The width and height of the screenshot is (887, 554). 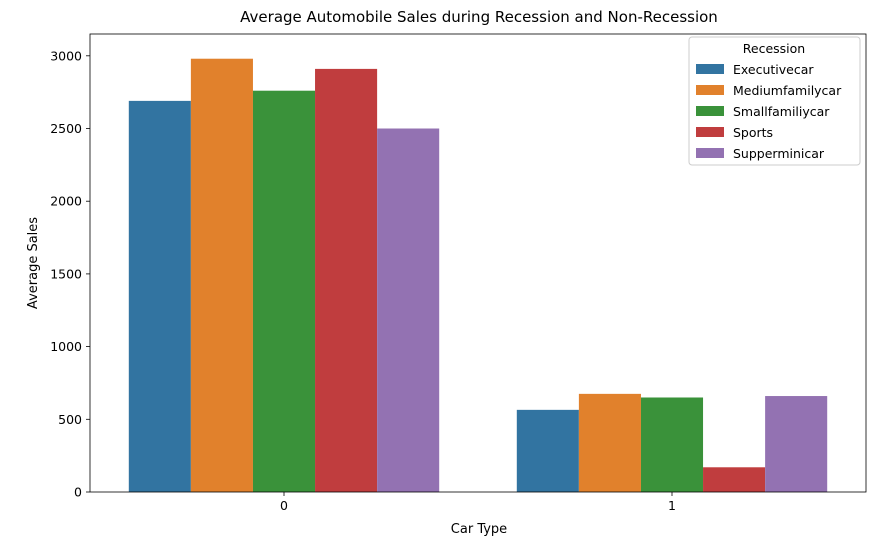 I want to click on legend-label-smallfamiliycar: Smallfamiliycar, so click(x=781, y=111).